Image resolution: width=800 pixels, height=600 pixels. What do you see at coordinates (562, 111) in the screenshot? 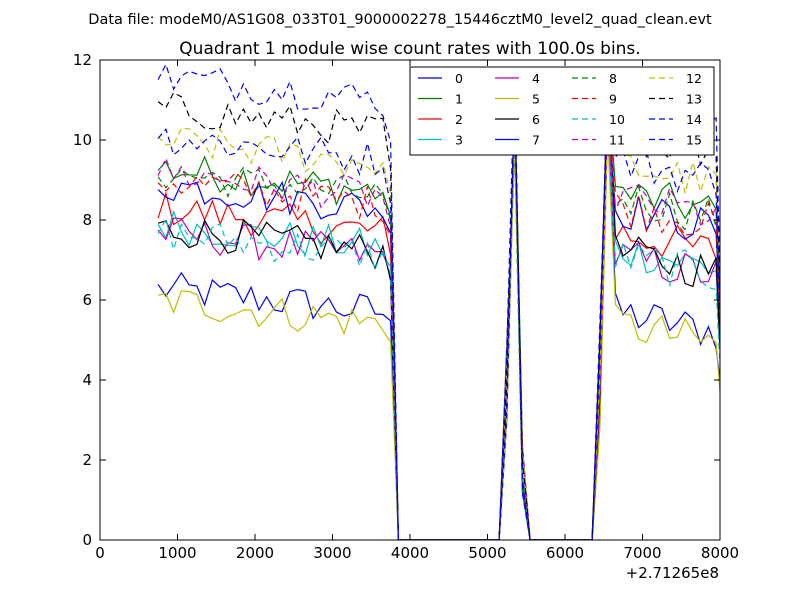
I see `legend-box` at bounding box center [562, 111].